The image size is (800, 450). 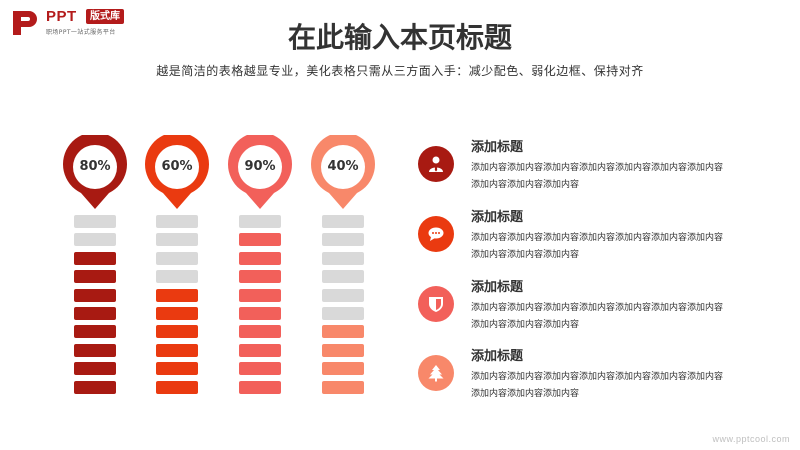 I want to click on percent-column: 90%, so click(x=260, y=267).